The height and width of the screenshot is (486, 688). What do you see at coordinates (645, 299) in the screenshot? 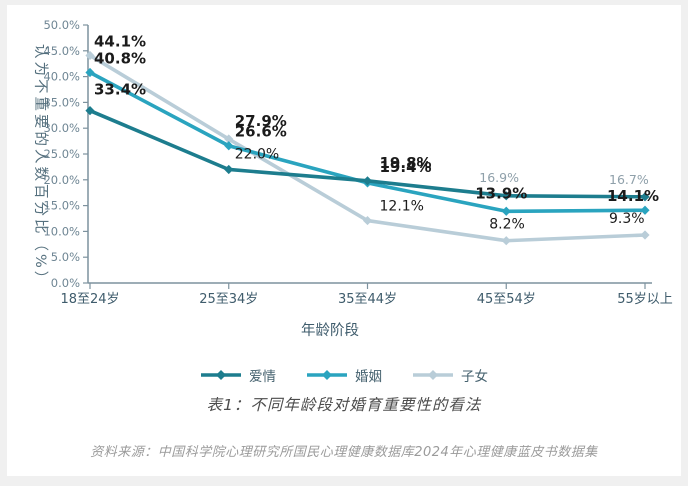
I see `x-tick-label: 55岁以上` at bounding box center [645, 299].